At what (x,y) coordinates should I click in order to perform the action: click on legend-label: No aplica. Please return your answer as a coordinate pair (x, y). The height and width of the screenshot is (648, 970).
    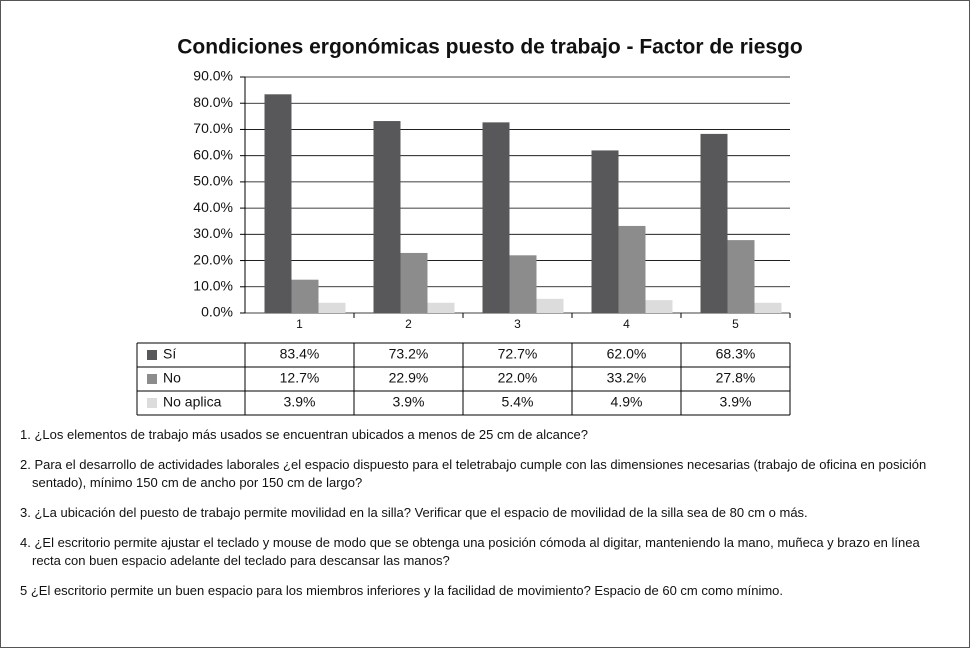
    Looking at the image, I should click on (192, 402).